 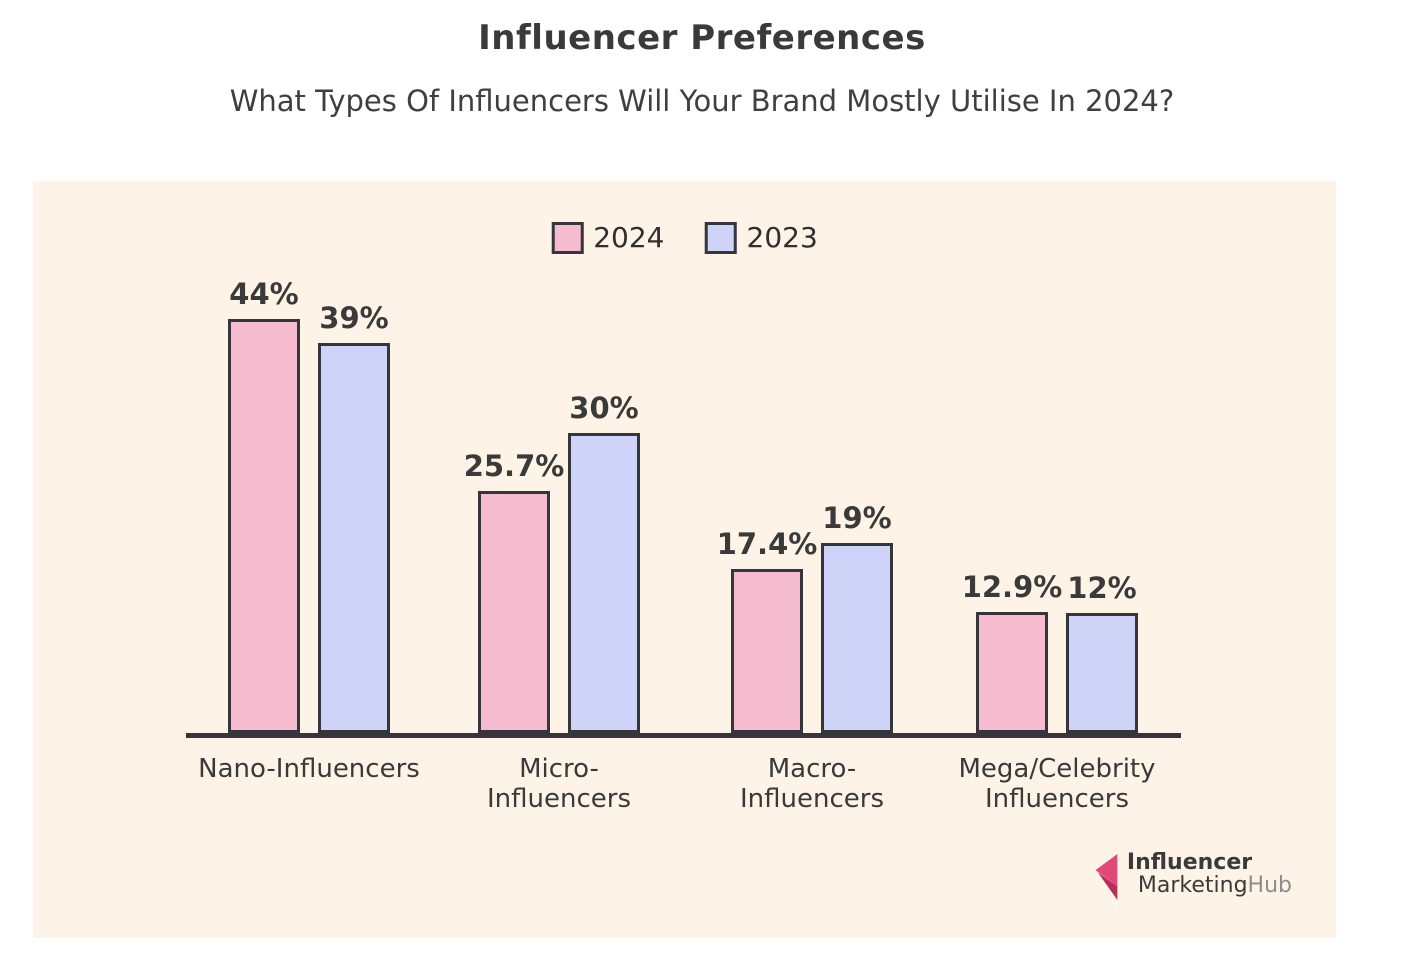 I want to click on x-axis-line, so click(x=683, y=735).